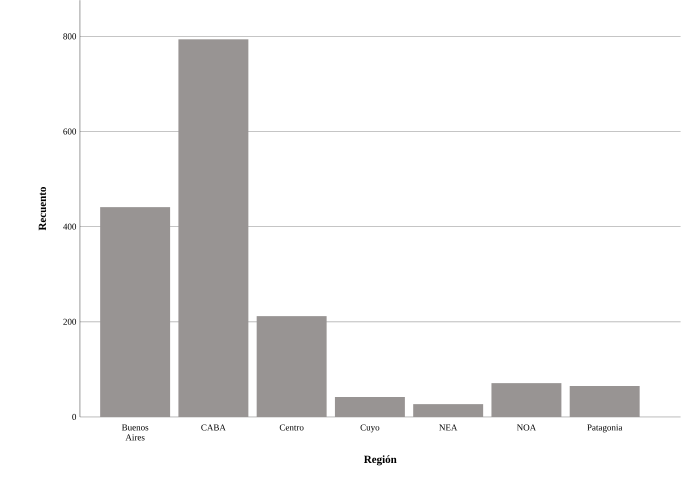  What do you see at coordinates (370, 428) in the screenshot?
I see `x-tick-label: Cuyo` at bounding box center [370, 428].